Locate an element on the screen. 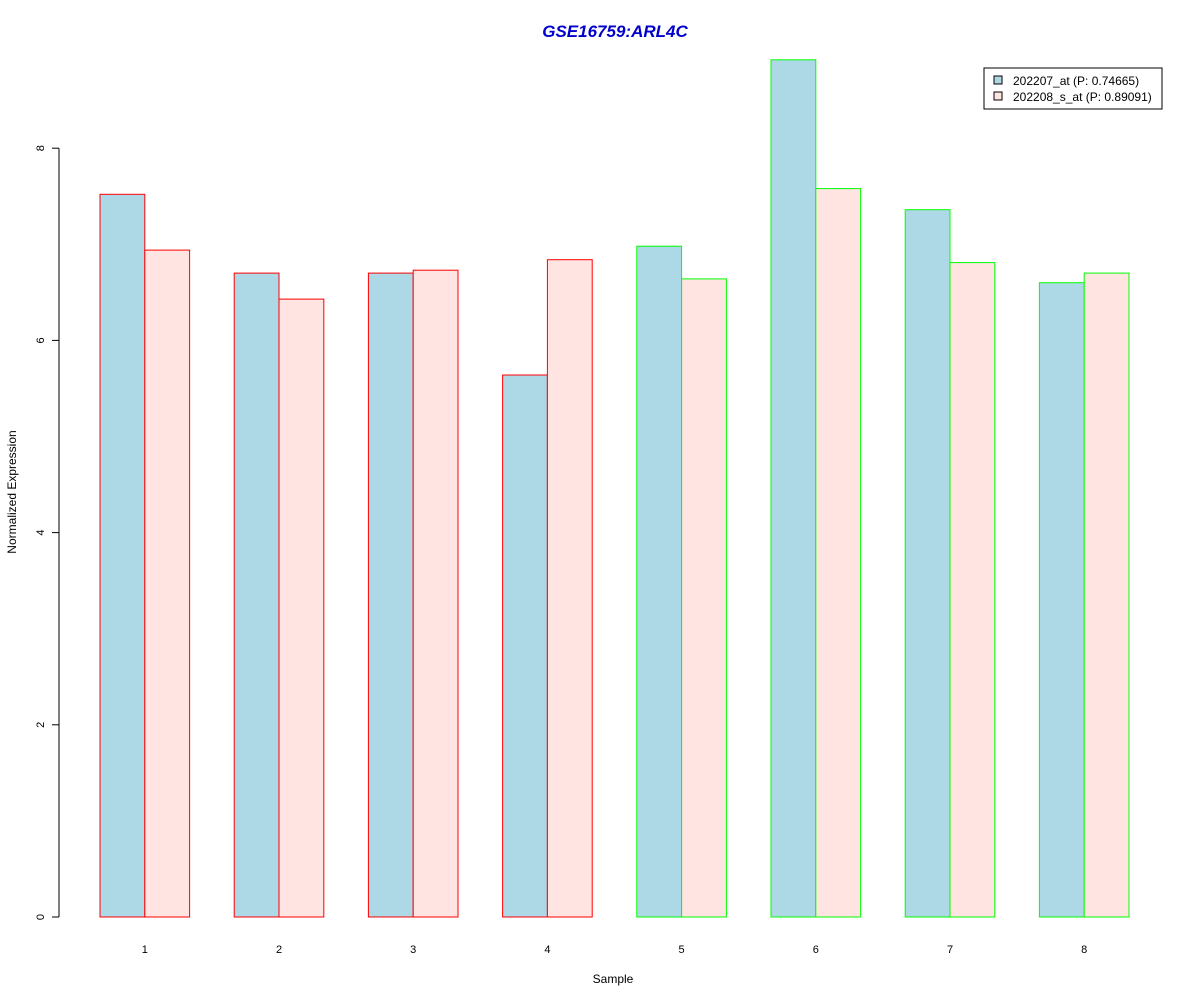 This screenshot has height=1005, width=1200. y-axis: 0 2 4 6 8 is located at coordinates (47, 532).